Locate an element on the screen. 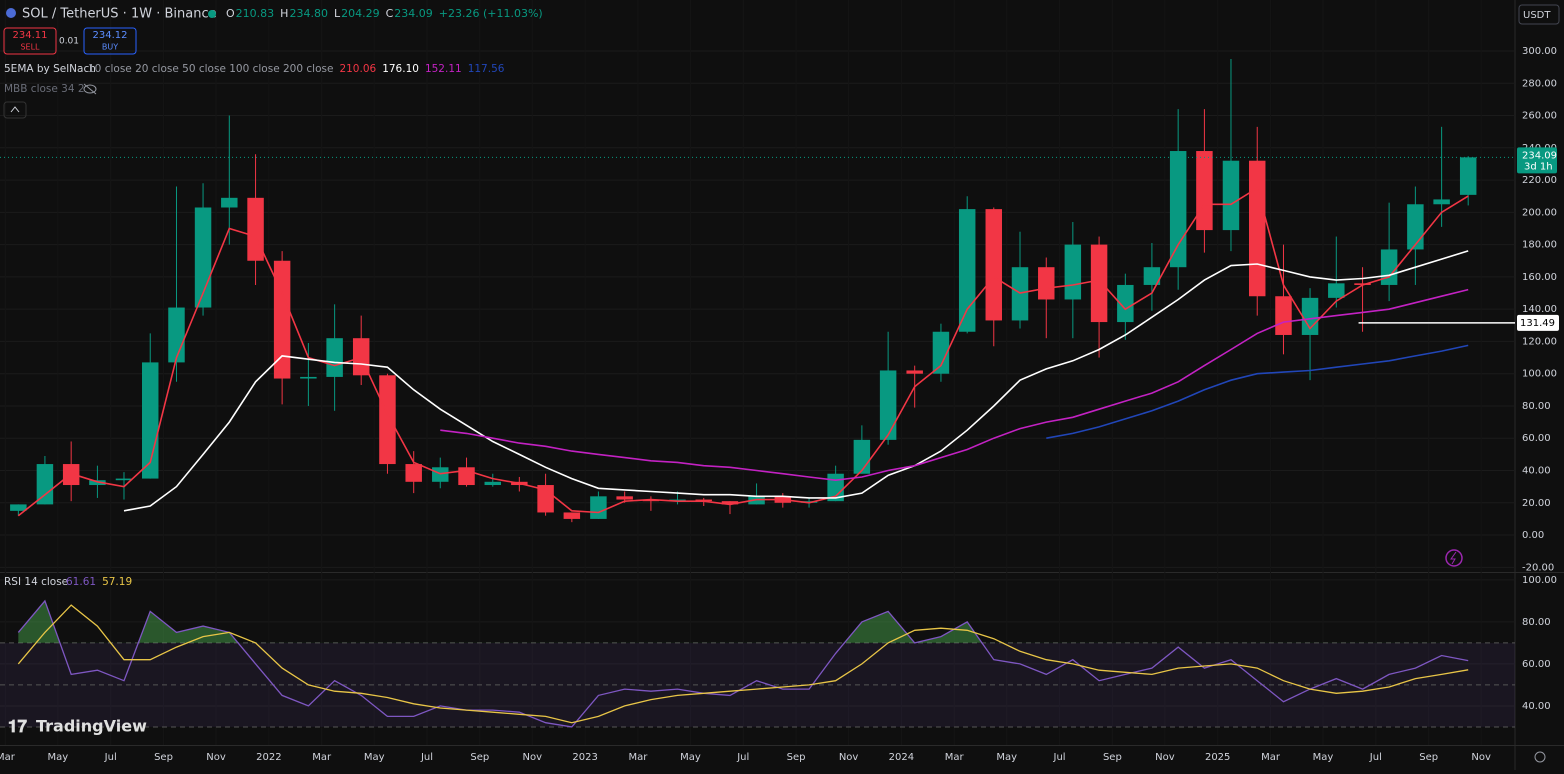 This screenshot has height=774, width=1564. indicator-value: 117.56 is located at coordinates (486, 69).